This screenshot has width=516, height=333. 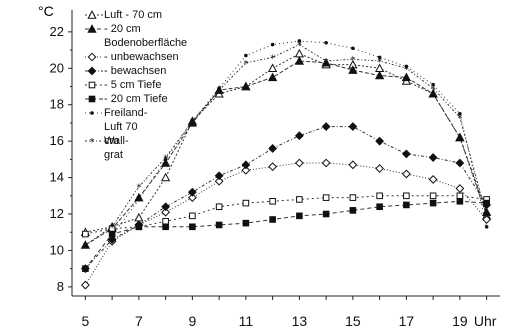 What do you see at coordinates (407, 321) in the screenshot?
I see `x-tick-label: 17` at bounding box center [407, 321].